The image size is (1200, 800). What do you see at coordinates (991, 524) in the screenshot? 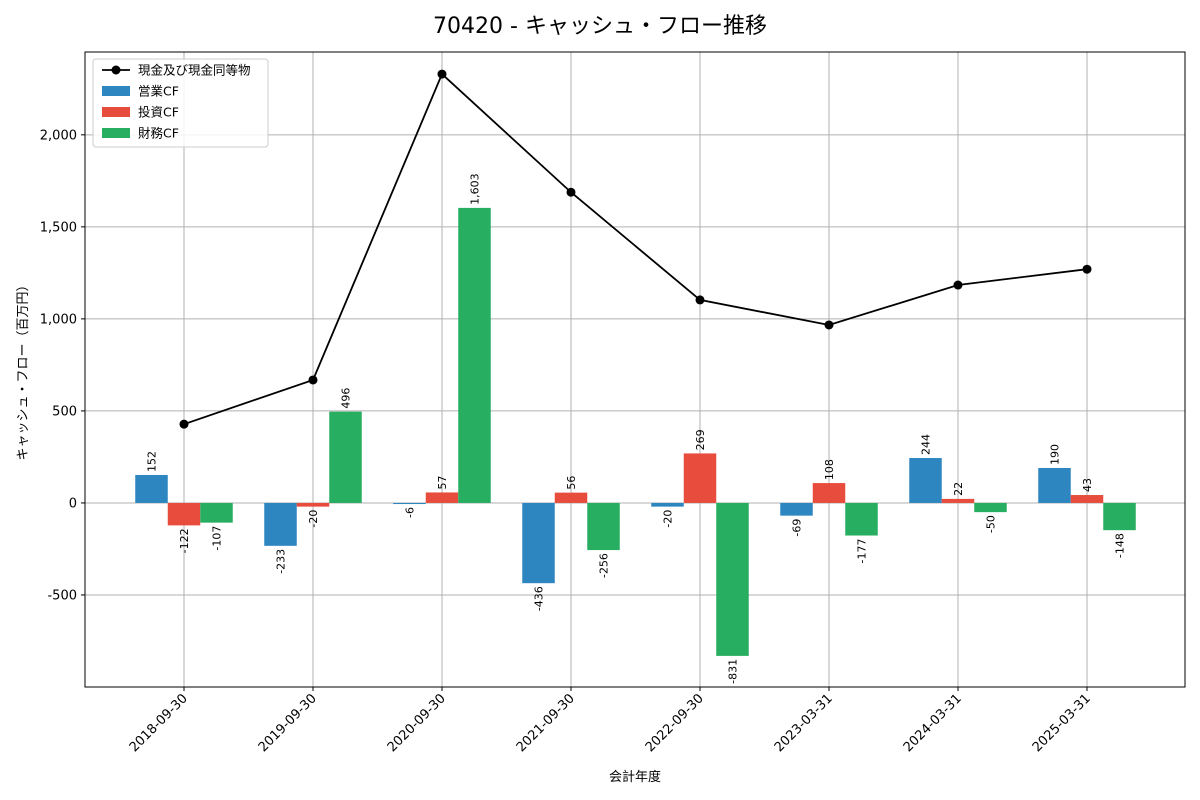
I see `bar-value-label: -50` at bounding box center [991, 524].